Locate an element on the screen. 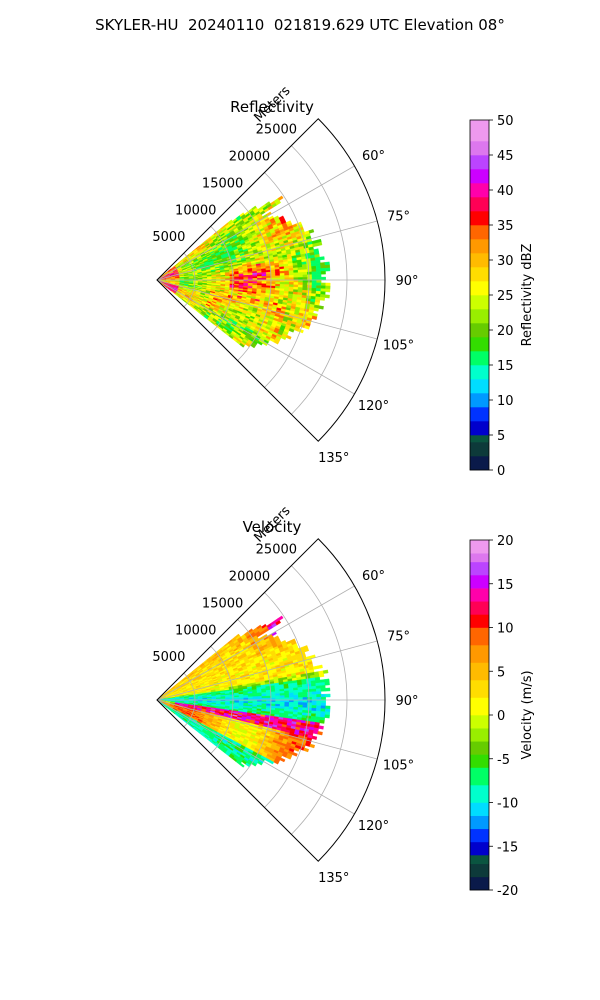  colorbar-tick-label: 15 is located at coordinates (505, 366).